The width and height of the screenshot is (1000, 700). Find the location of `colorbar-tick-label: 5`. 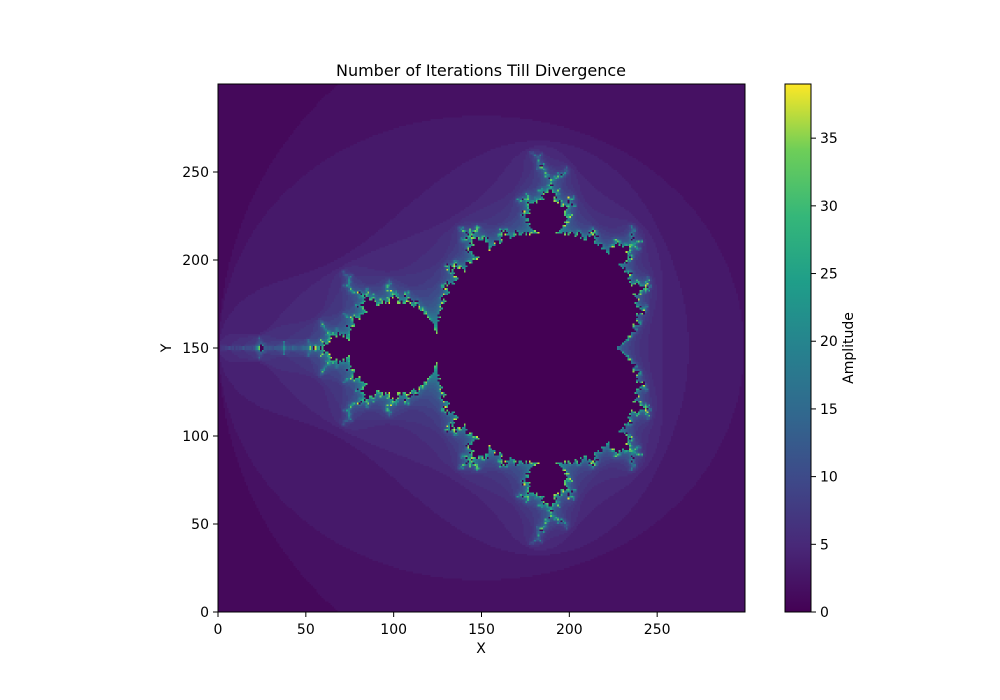

colorbar-tick-label: 5 is located at coordinates (824, 545).